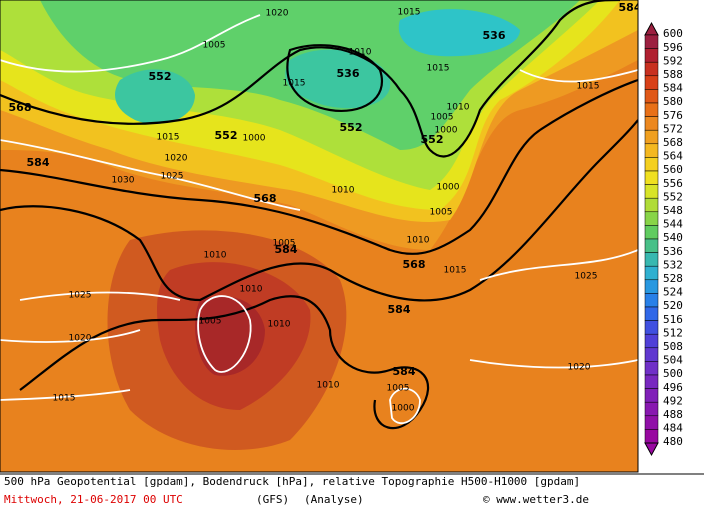  I want to click on colorbar-label: 548, so click(673, 210).